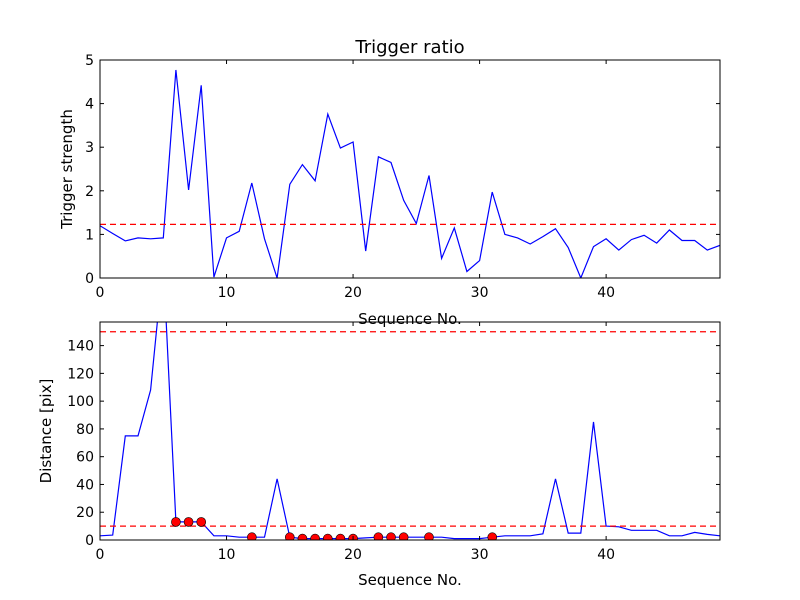 Image resolution: width=800 pixels, height=600 pixels. Describe the element at coordinates (67, 169) in the screenshot. I see `y-axis-label-top: Trigger strength` at that location.